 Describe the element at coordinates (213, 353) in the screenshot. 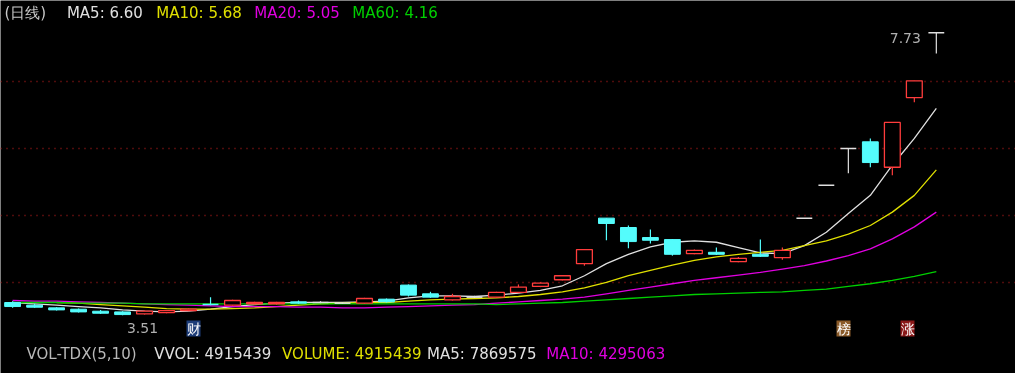

I see `annotation: VVOL: 4915439` at that location.